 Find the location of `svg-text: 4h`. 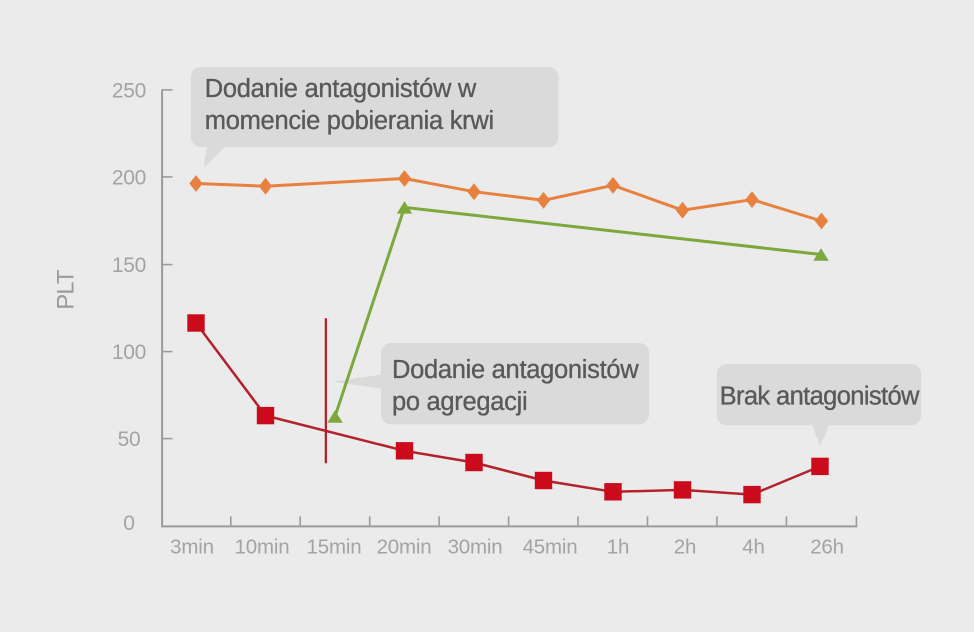

svg-text: 4h is located at coordinates (753, 547).